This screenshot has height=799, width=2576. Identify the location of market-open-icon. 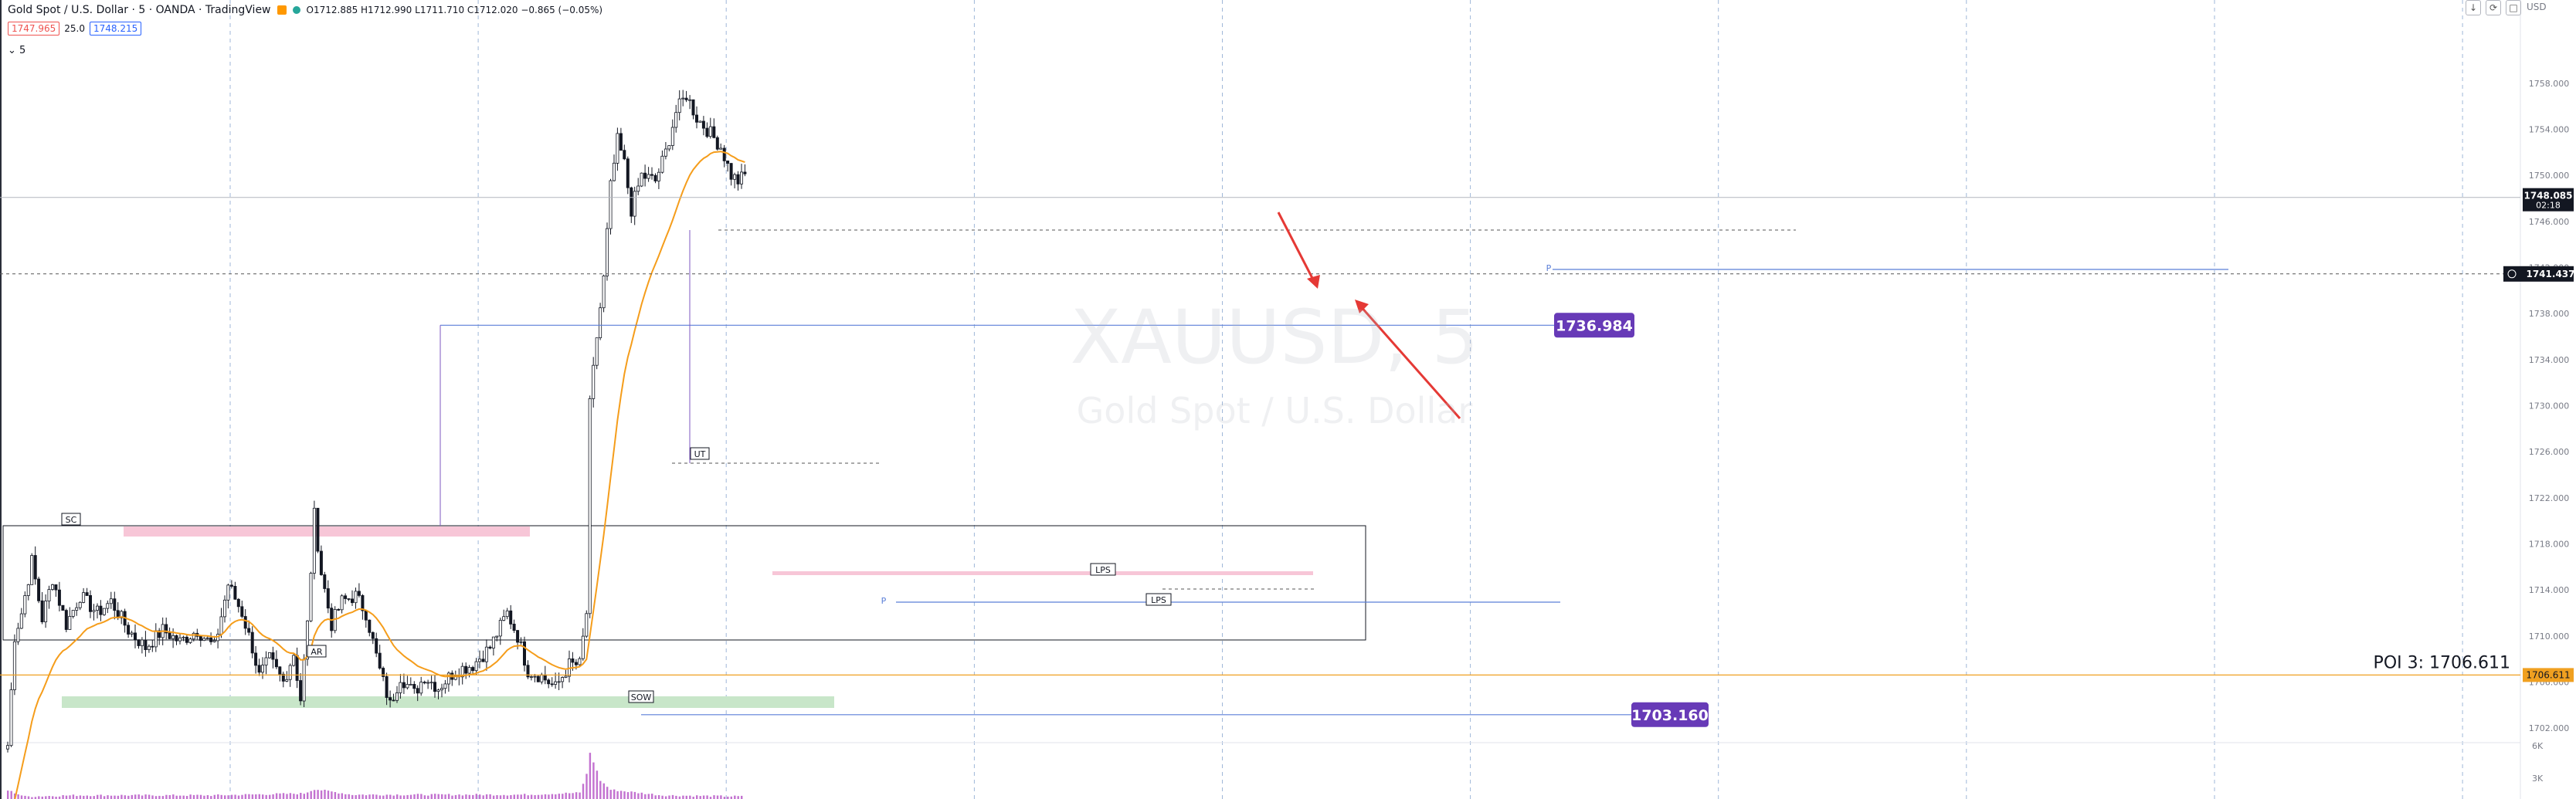
(296, 10).